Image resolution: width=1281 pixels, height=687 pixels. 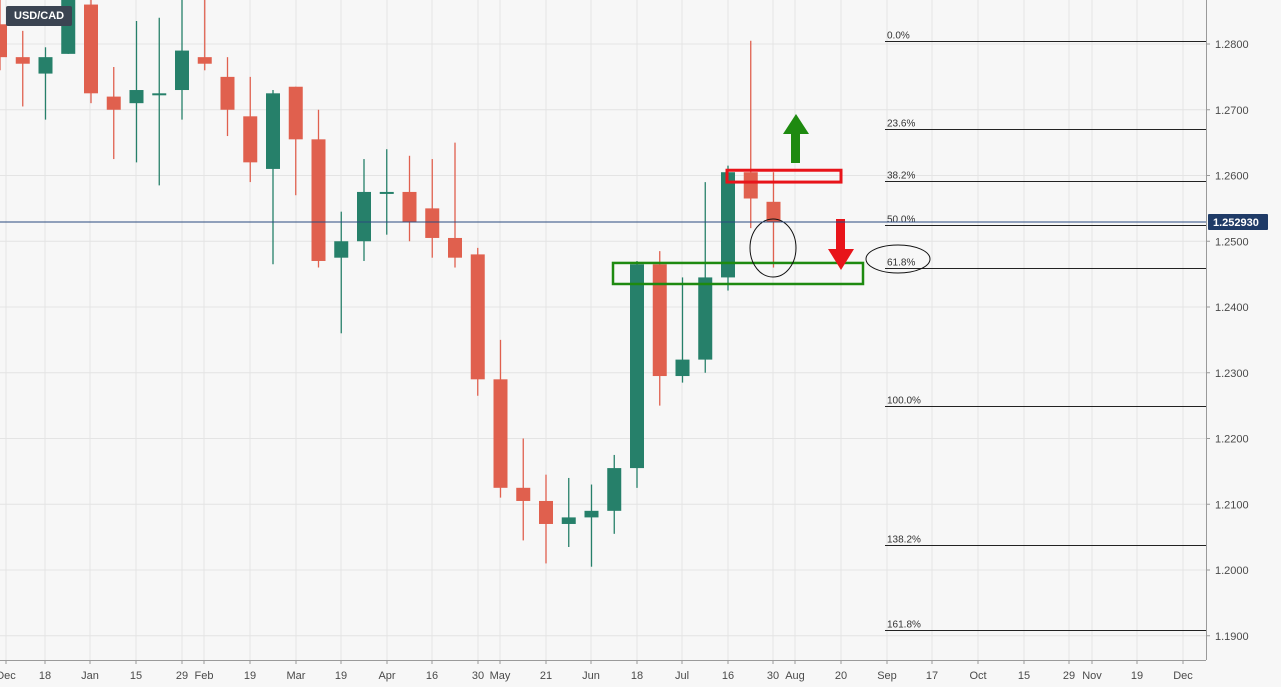 I want to click on support-zone-box, so click(x=738, y=273).